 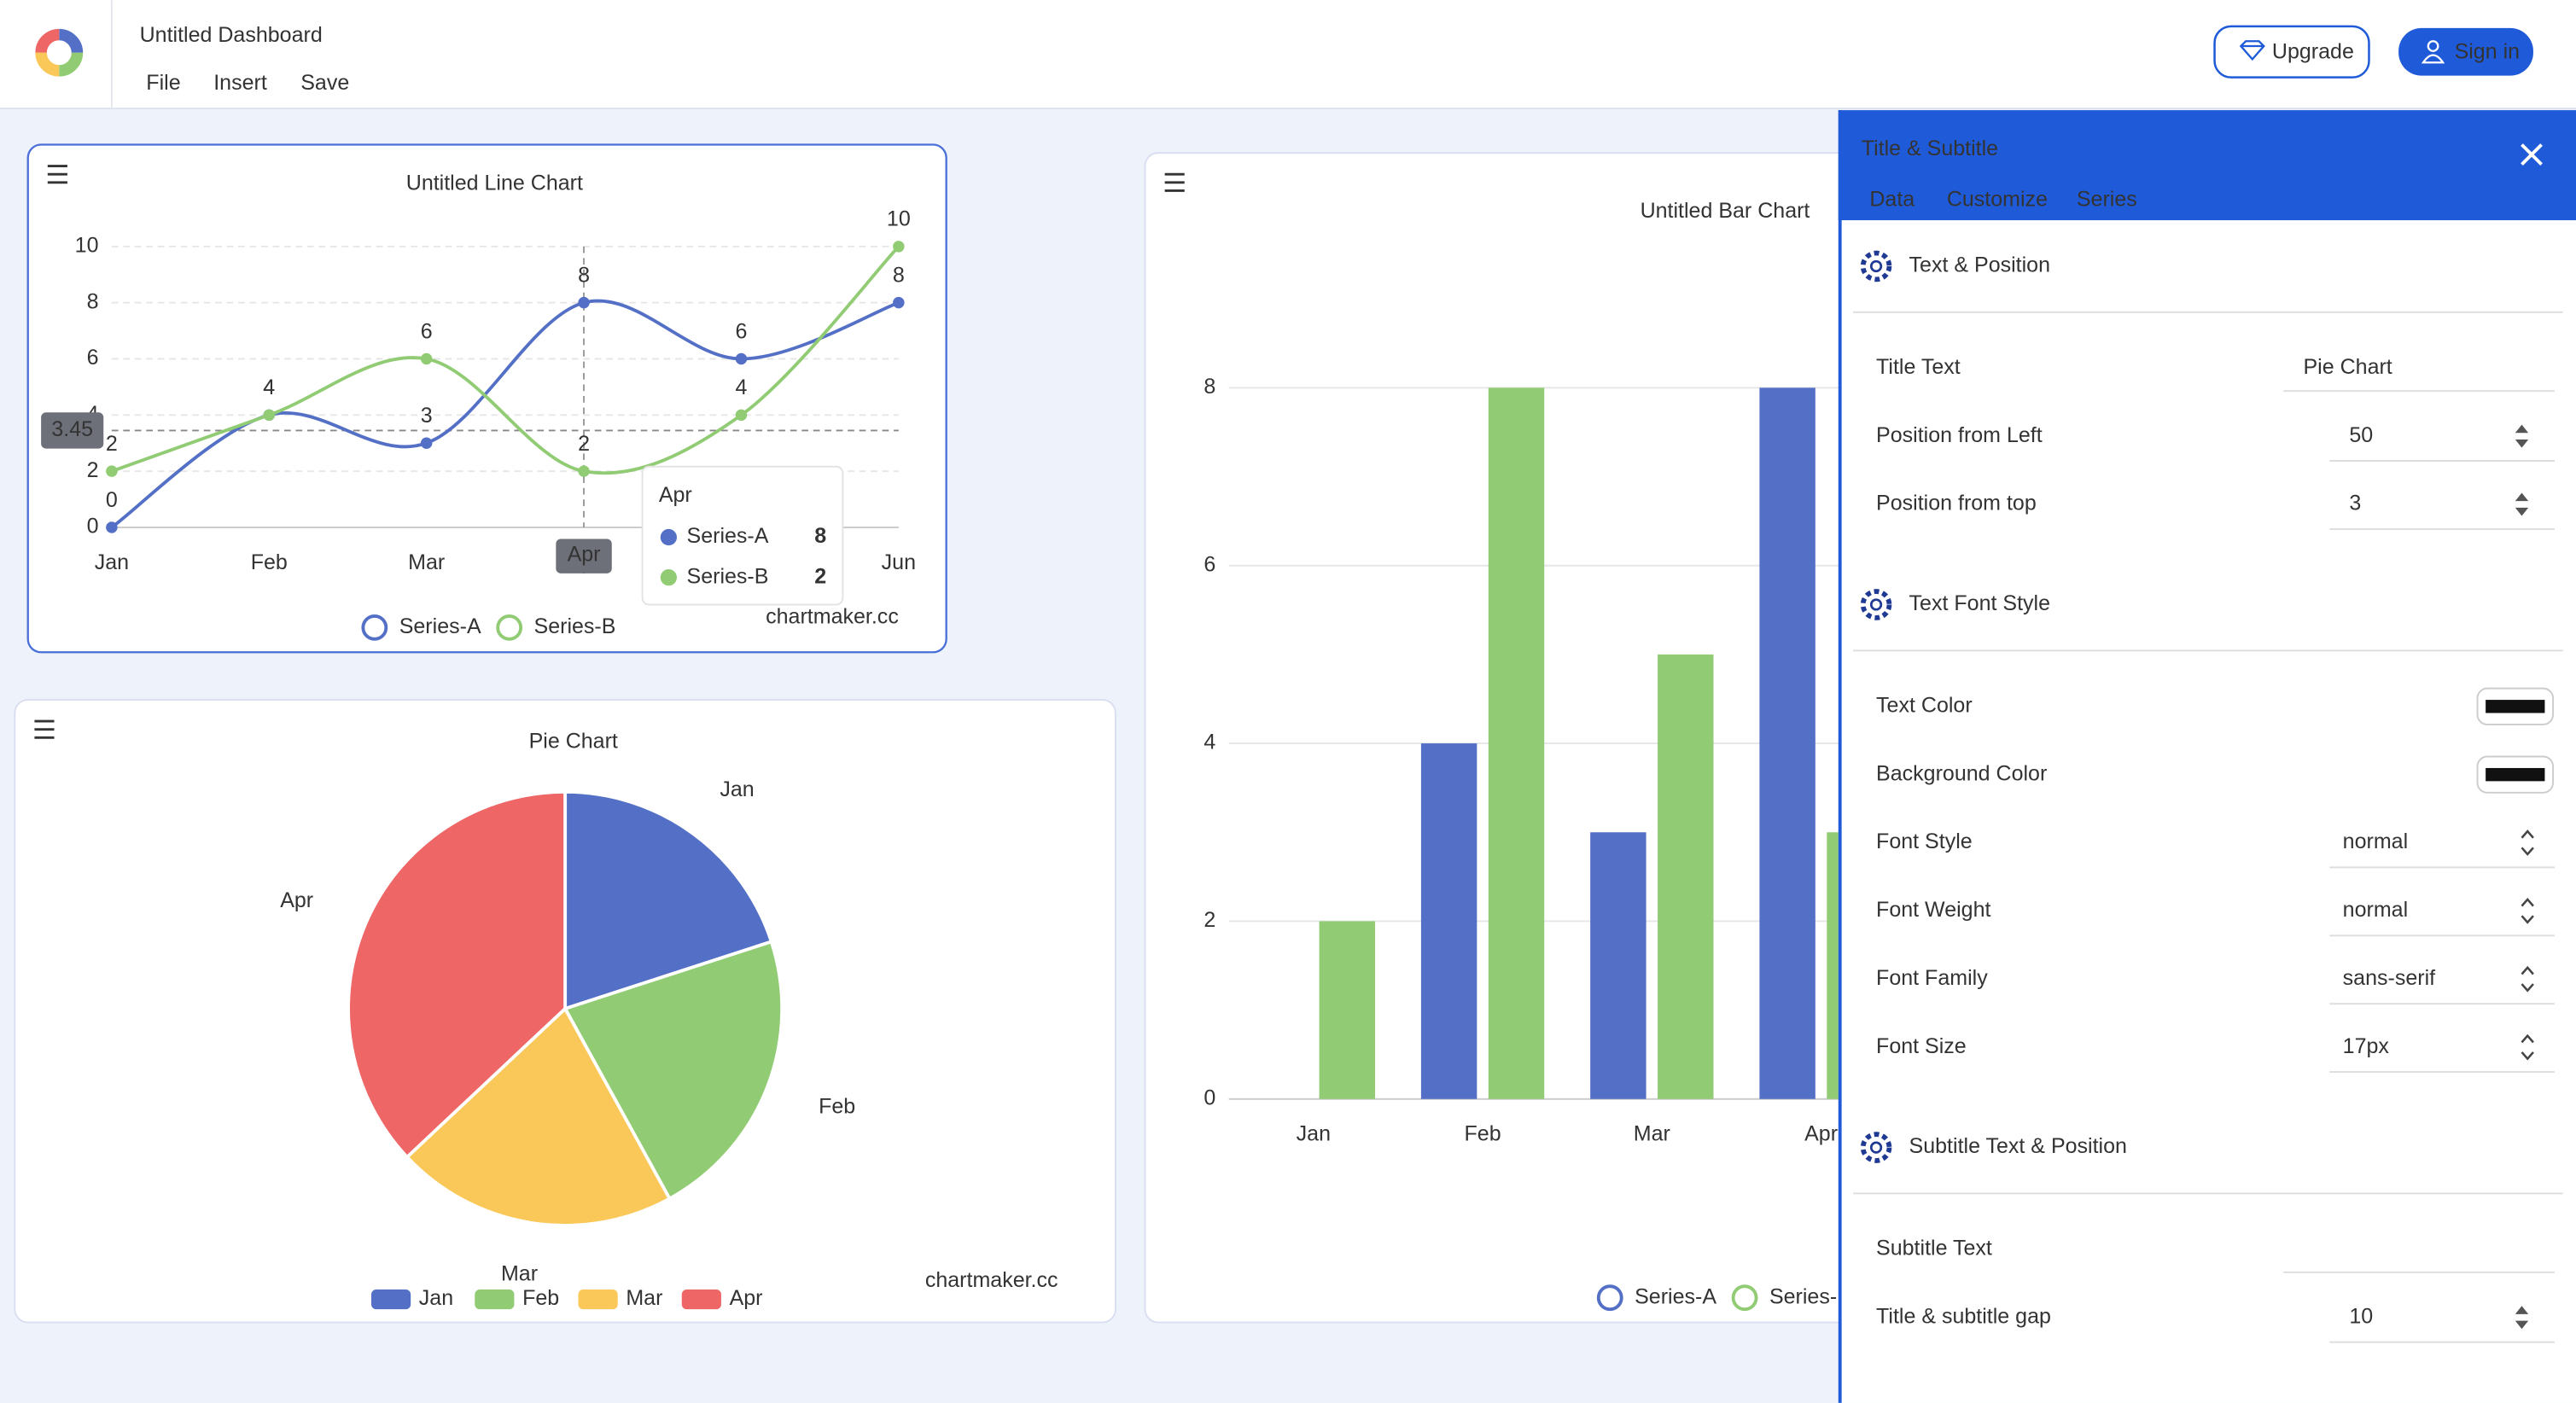 I want to click on tooltip-marker, so click(x=668, y=577).